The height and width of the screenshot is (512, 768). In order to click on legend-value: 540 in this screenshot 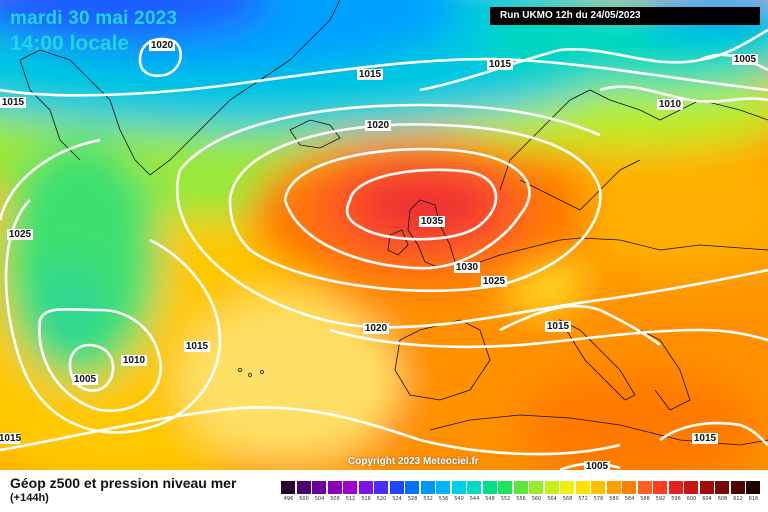, I will do `click(459, 499)`.